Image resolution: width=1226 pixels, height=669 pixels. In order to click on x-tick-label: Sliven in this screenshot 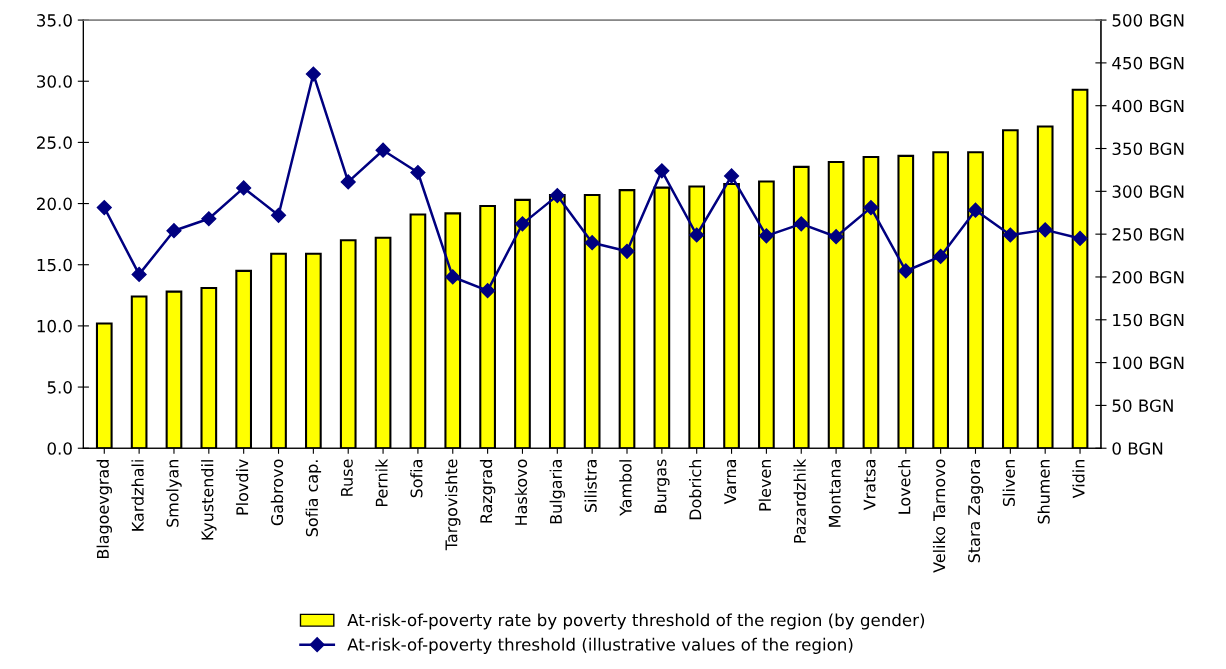, I will do `click(1008, 483)`.